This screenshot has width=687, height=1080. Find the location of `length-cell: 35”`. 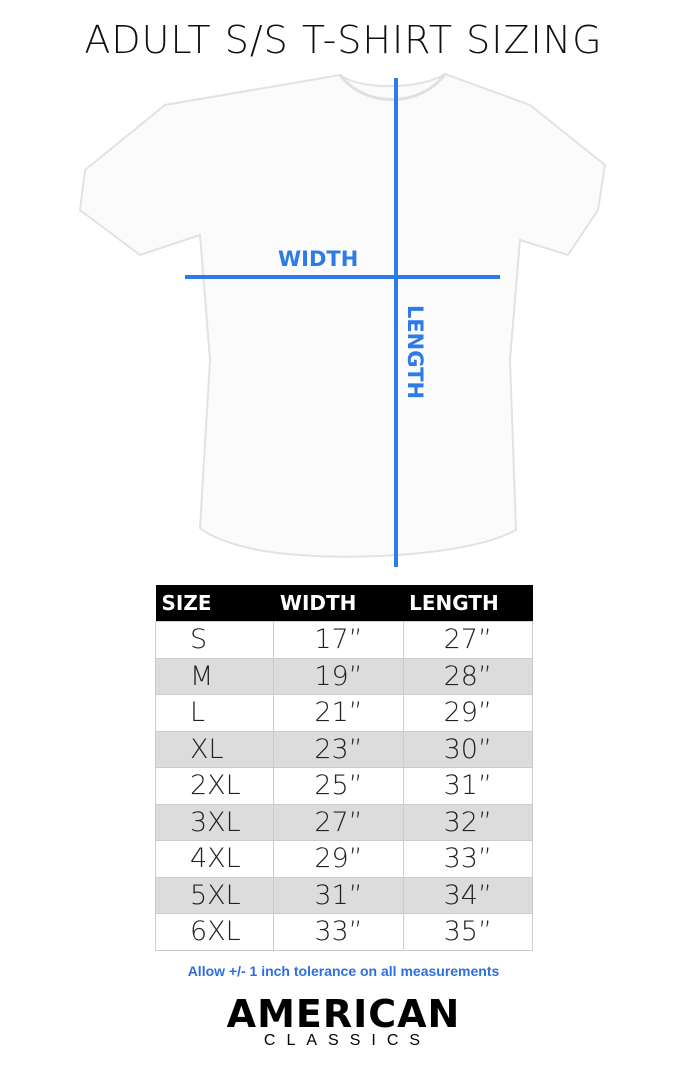

length-cell: 35” is located at coordinates (468, 932).